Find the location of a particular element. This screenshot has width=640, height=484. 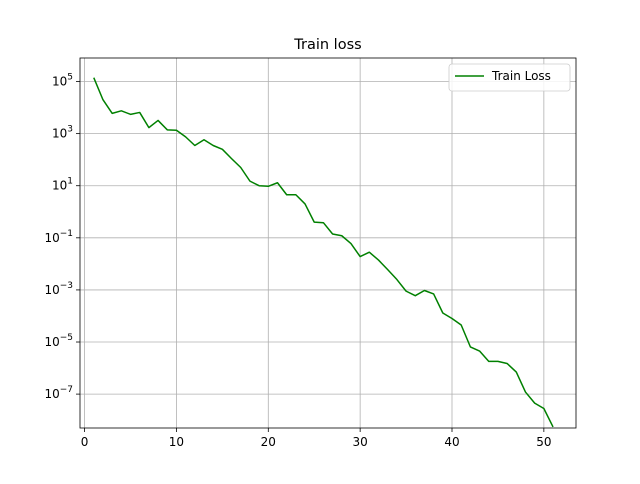

legend-box is located at coordinates (509, 77).